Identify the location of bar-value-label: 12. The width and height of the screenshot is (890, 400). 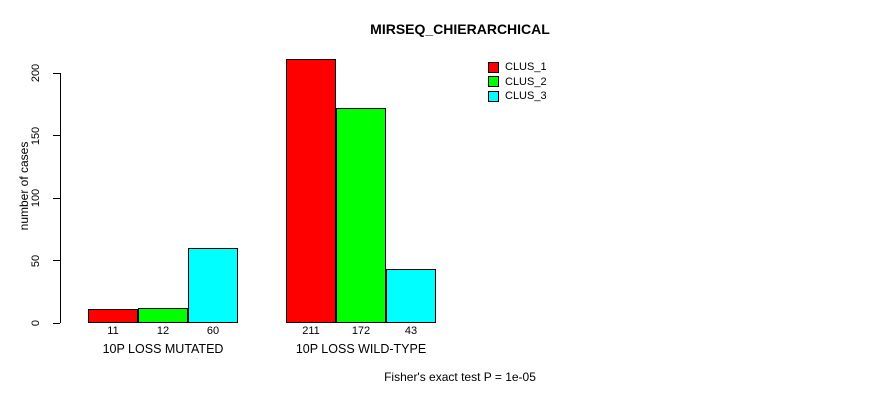
(163, 331).